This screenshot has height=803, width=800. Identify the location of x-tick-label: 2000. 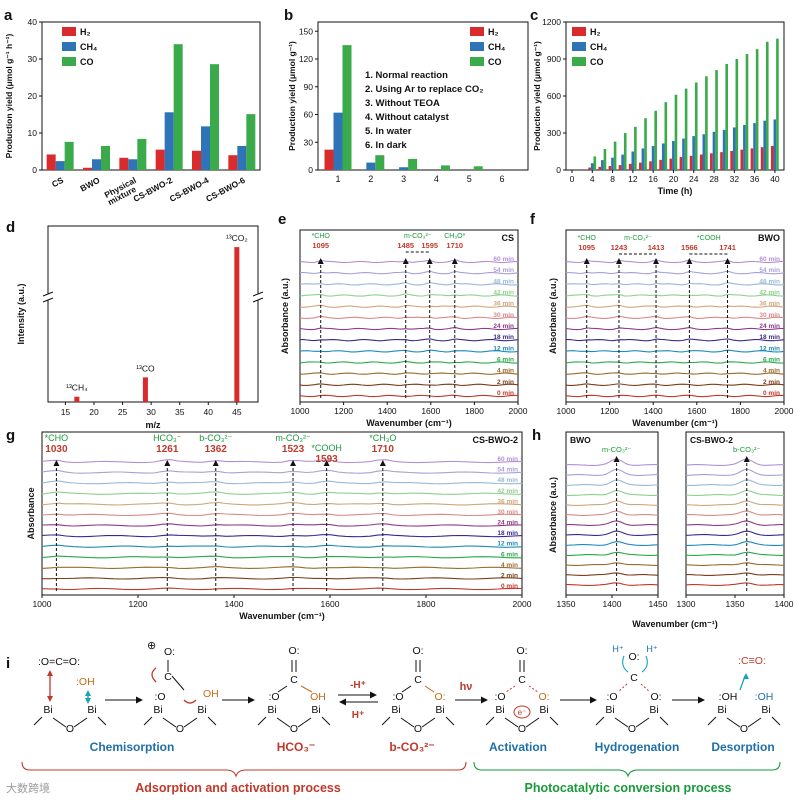
(784, 411).